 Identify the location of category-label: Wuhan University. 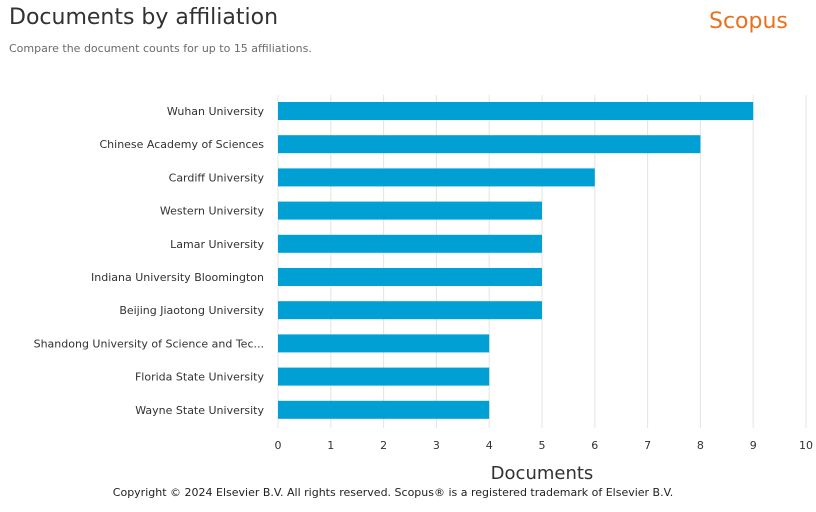
(216, 111).